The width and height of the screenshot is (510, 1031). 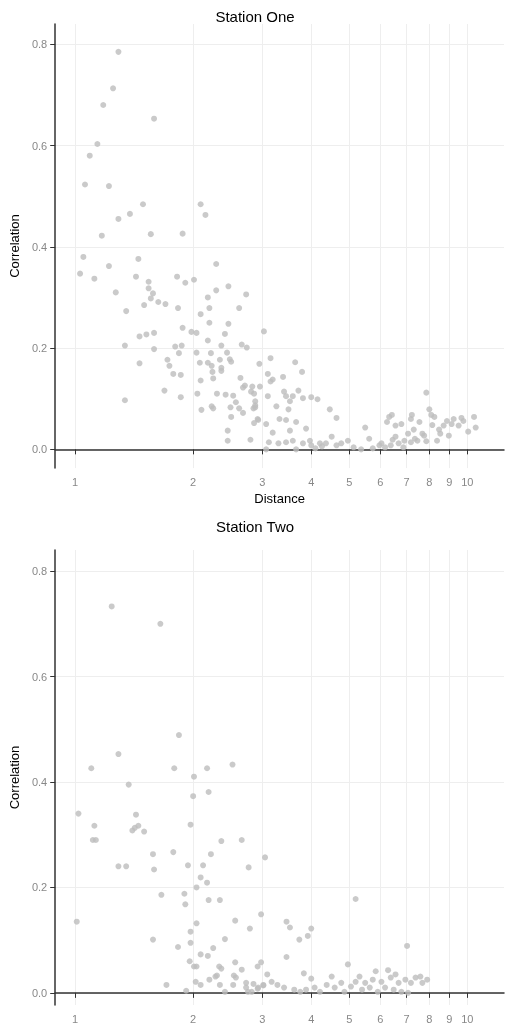 I want to click on chart-title: Station One, so click(x=255, y=16).